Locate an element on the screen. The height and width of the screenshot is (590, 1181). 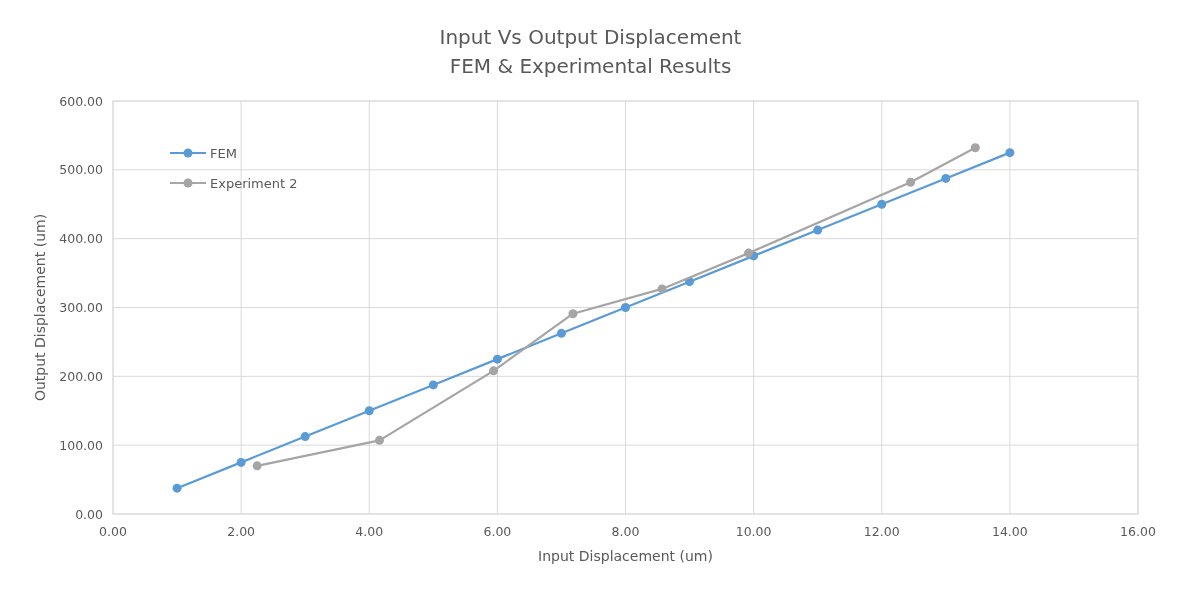
x-tick-label: 10.00 is located at coordinates (753, 531).